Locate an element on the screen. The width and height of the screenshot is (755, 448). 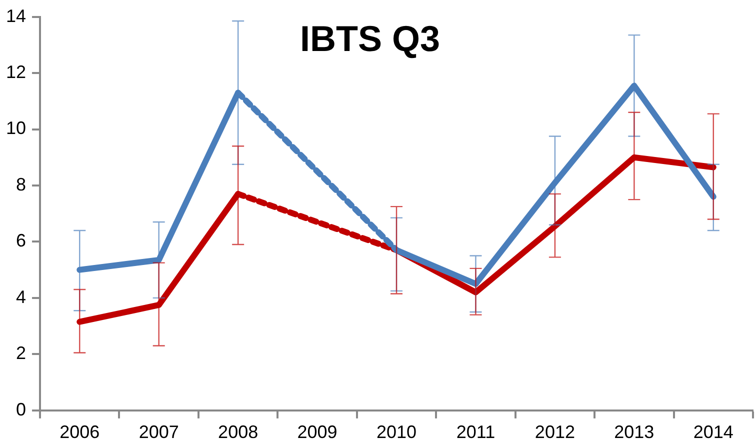
x-tick-label: 2006 is located at coordinates (80, 432).